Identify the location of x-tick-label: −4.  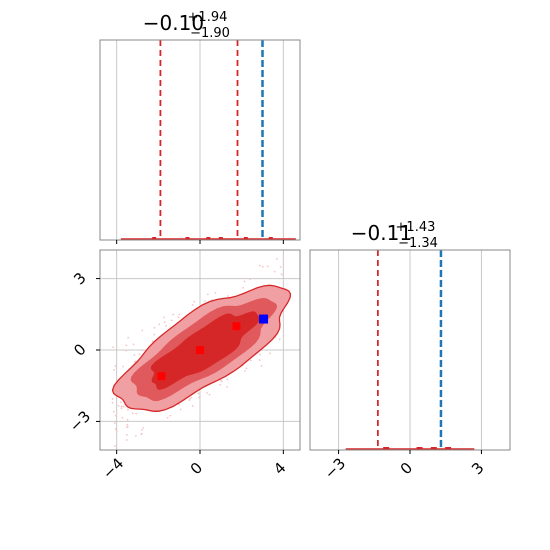
(113, 468).